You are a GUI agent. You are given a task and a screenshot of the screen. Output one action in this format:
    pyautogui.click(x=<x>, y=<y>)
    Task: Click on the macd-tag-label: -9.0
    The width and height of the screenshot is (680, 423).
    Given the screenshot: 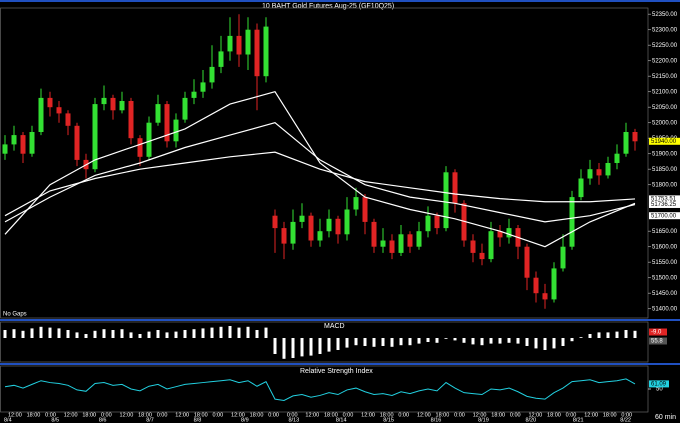 What is the action you would take?
    pyautogui.click(x=656, y=333)
    